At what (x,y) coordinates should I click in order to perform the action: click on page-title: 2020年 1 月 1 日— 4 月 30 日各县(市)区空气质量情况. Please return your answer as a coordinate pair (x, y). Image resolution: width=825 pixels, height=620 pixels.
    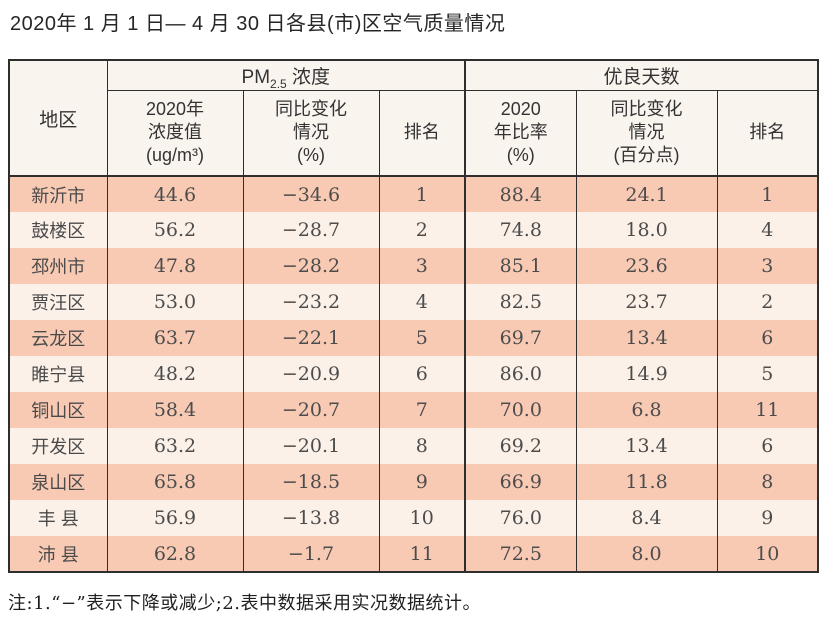
    Looking at the image, I should click on (258, 24).